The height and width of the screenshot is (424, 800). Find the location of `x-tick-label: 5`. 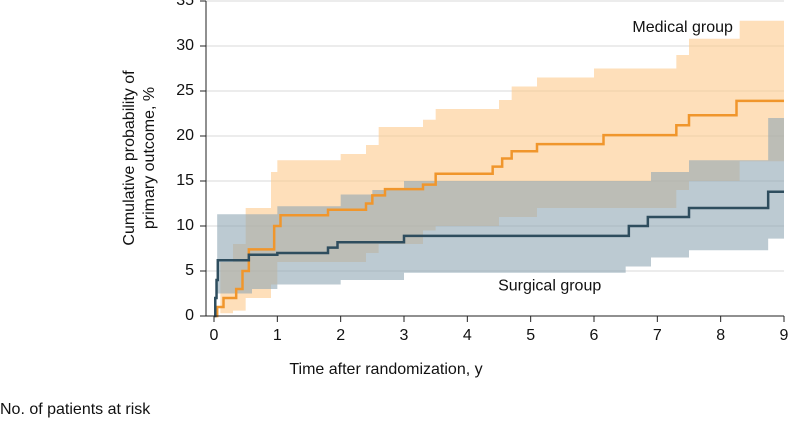

x-tick-label: 5 is located at coordinates (530, 335).